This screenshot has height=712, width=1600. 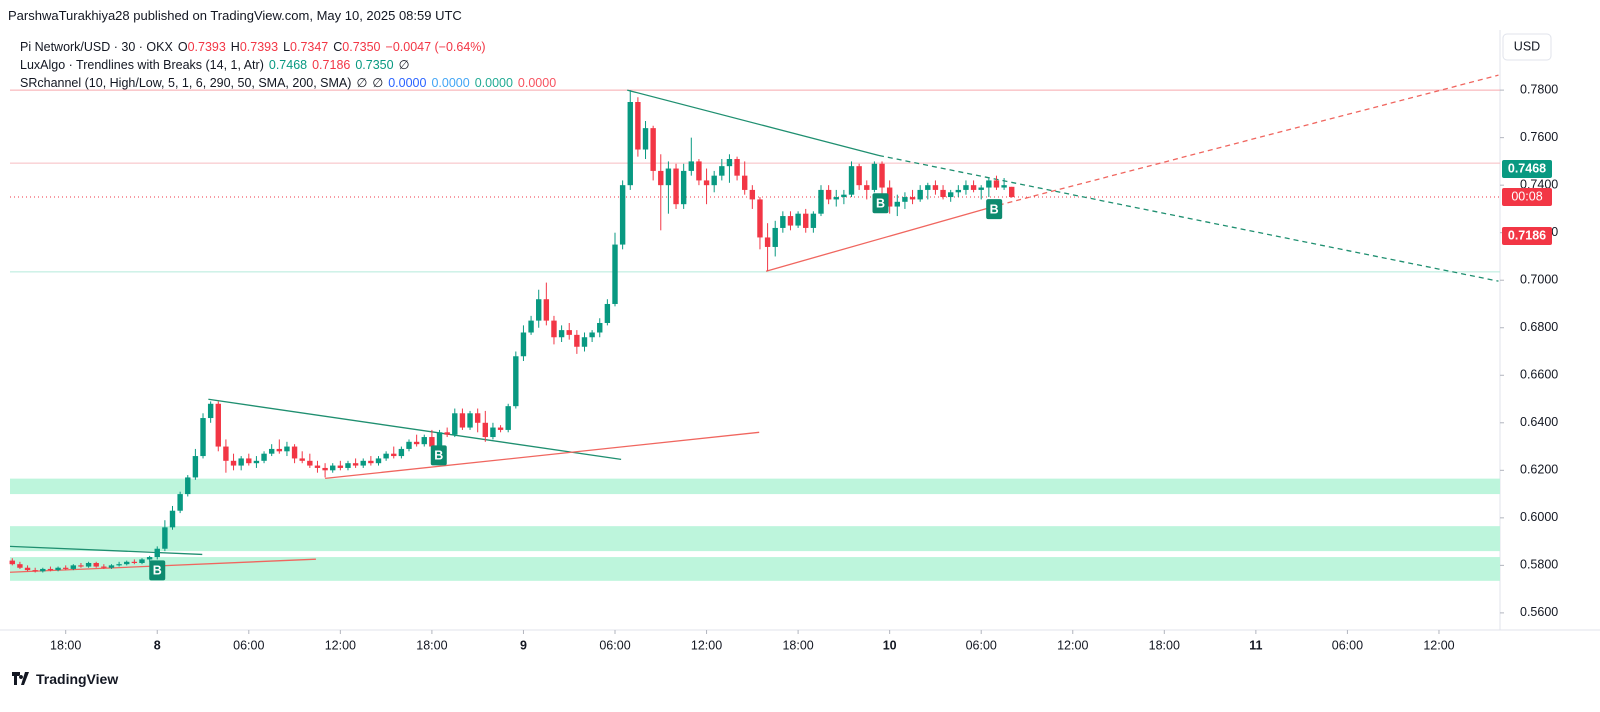 I want to click on currency-box, so click(x=1527, y=47).